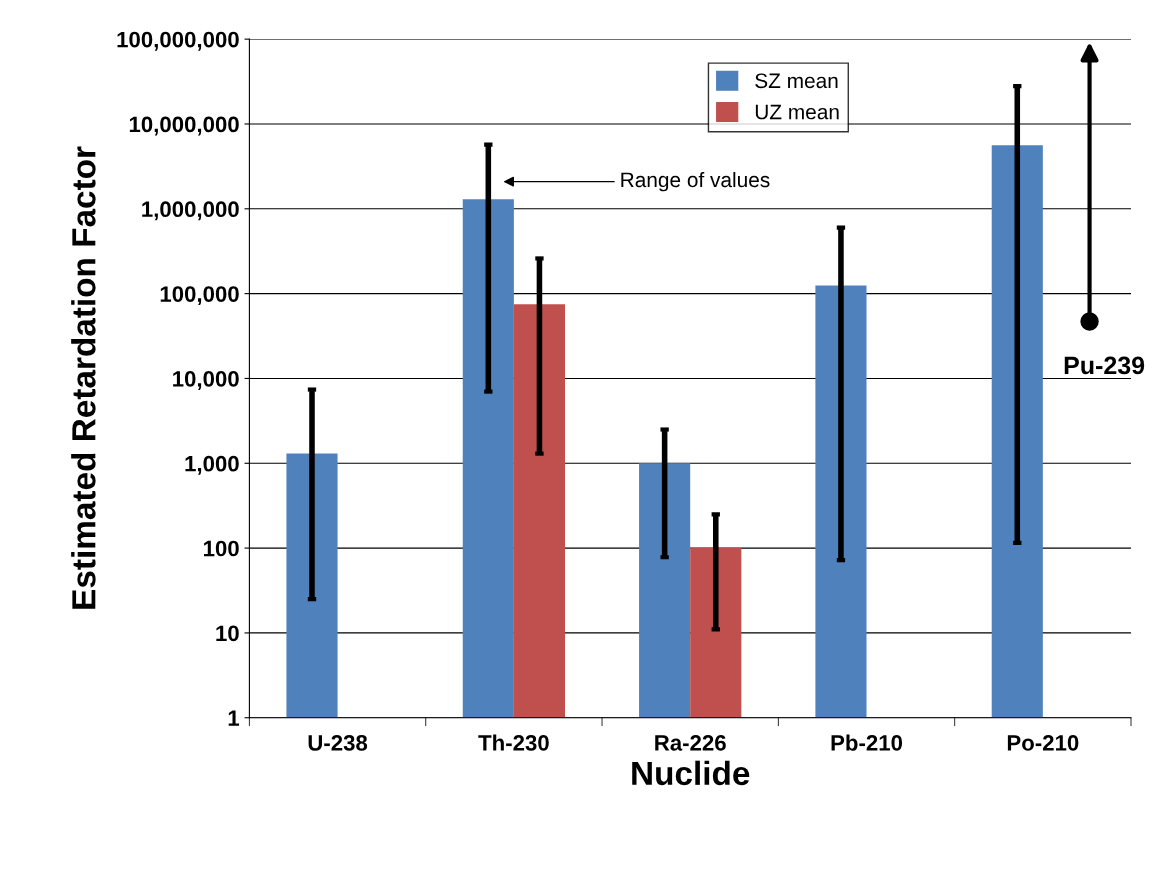  I want to click on y-tick-label: 1,000, so click(212, 465).